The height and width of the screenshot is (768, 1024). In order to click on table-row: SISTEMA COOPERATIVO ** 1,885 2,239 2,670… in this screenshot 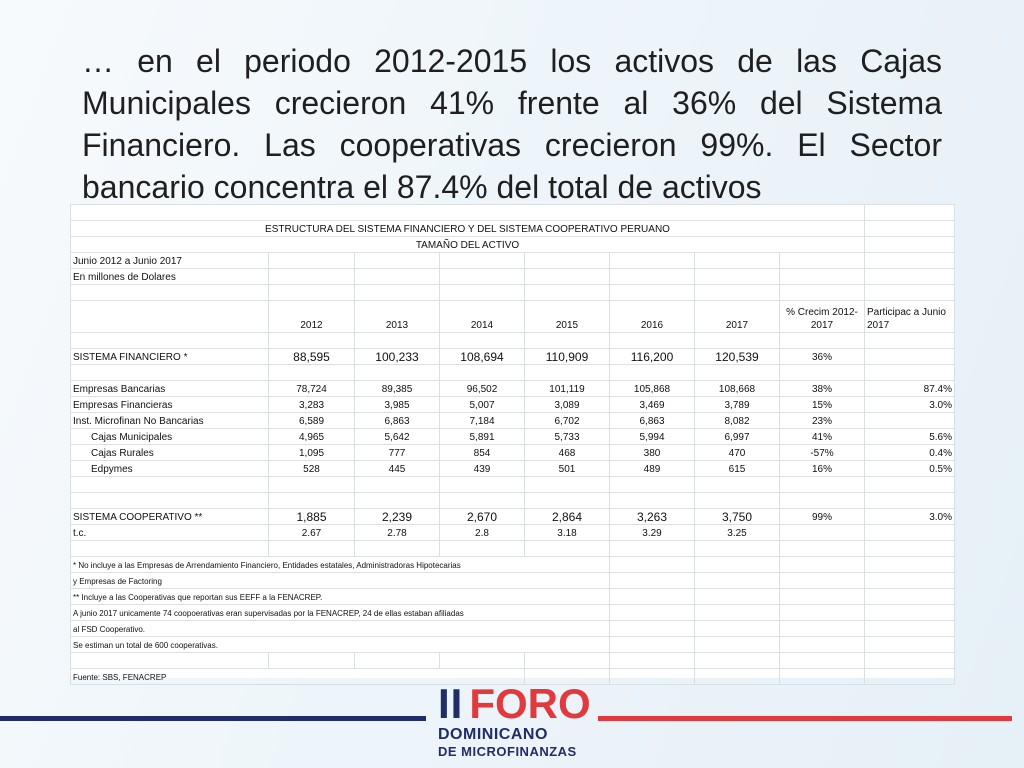, I will do `click(512, 516)`.